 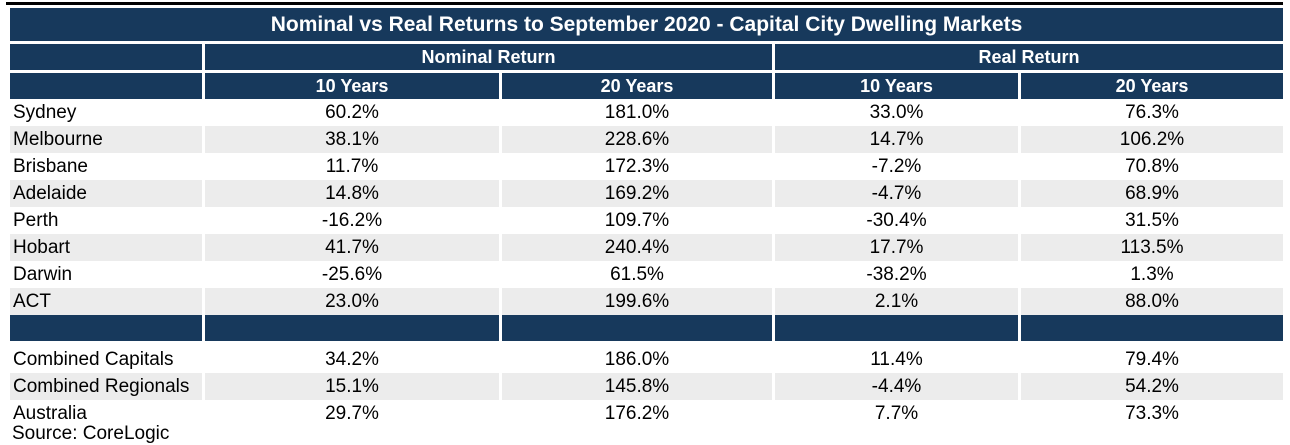 What do you see at coordinates (1152, 274) in the screenshot?
I see `cell-real-20y: 1.3%` at bounding box center [1152, 274].